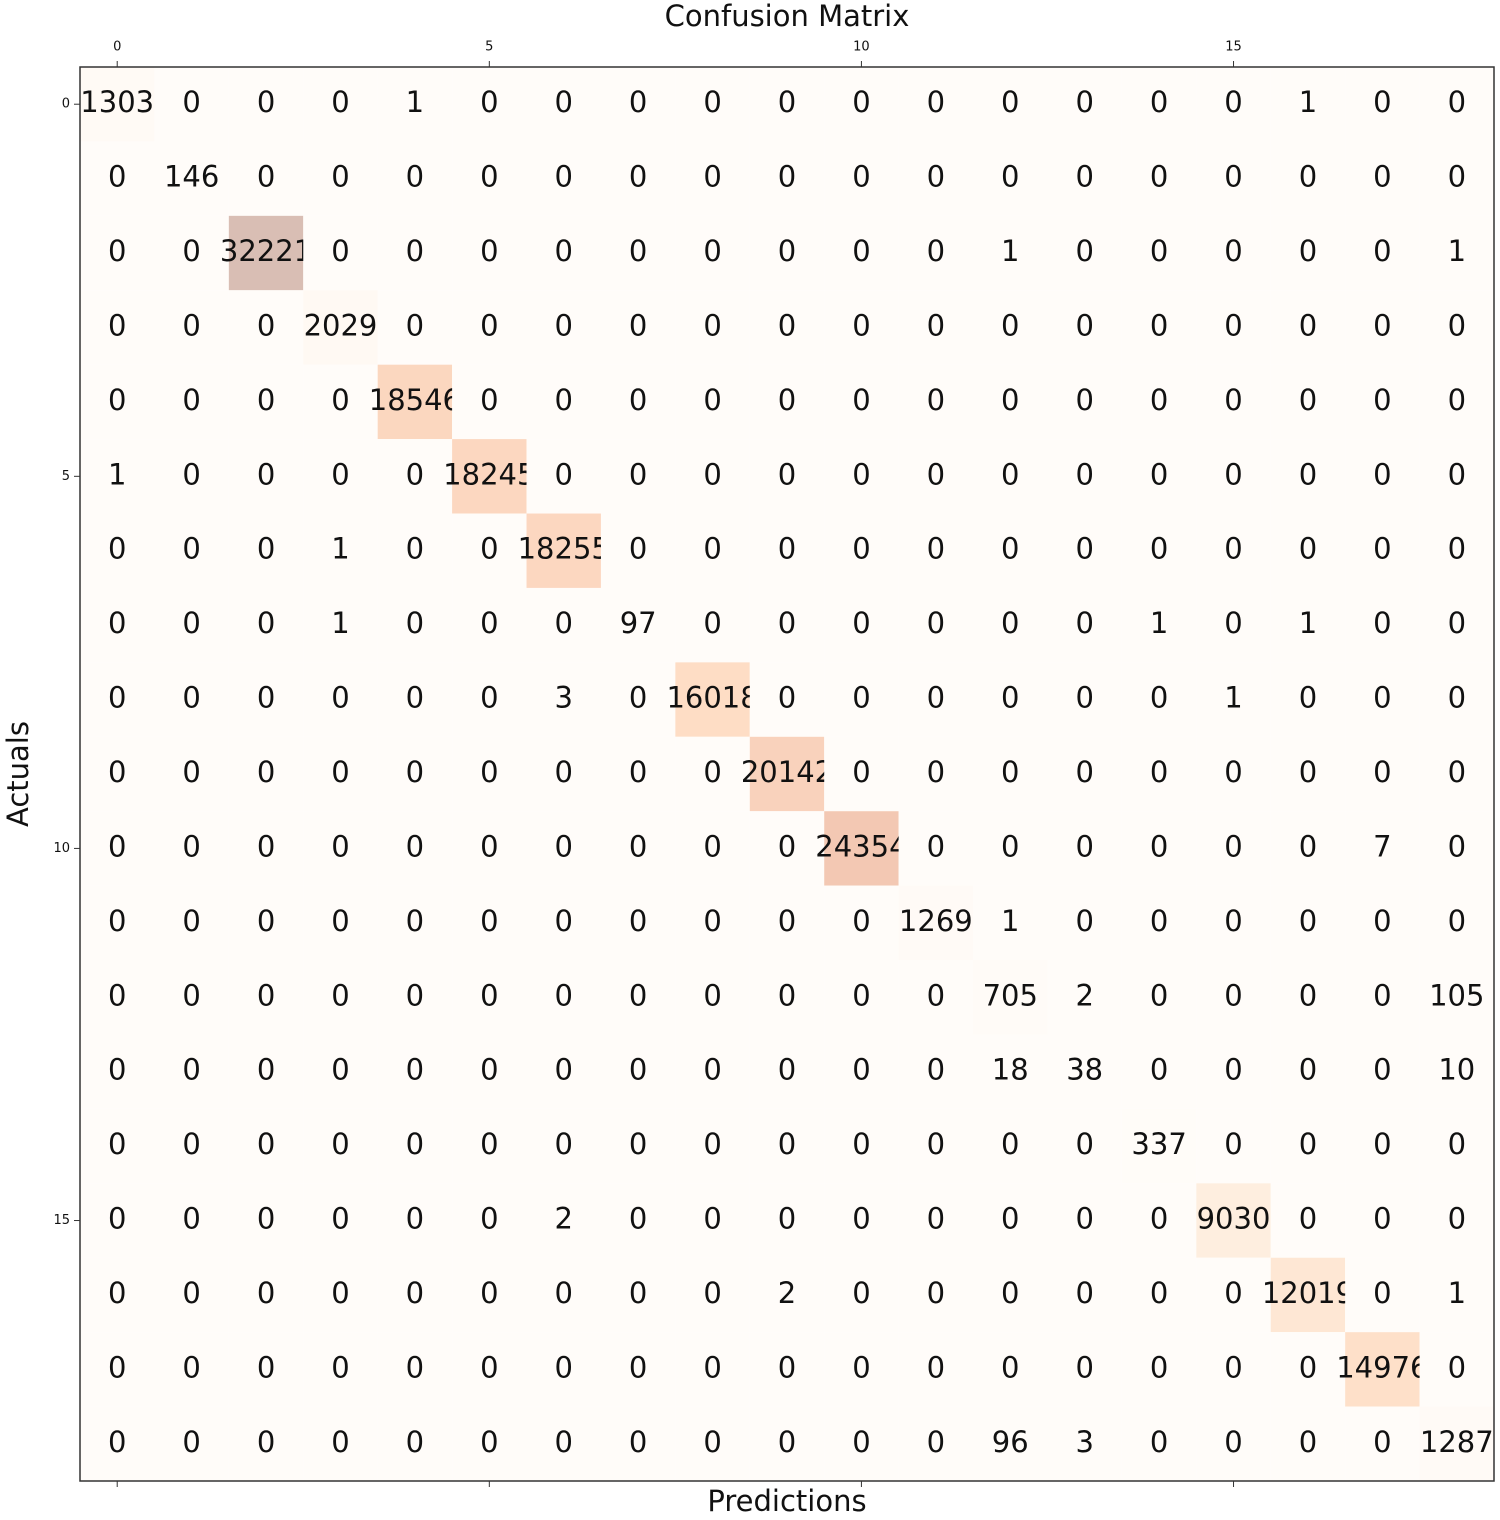 Image resolution: width=1500 pixels, height=1520 pixels. Describe the element at coordinates (61, 1220) in the screenshot. I see `y-tick-label: 15` at that location.